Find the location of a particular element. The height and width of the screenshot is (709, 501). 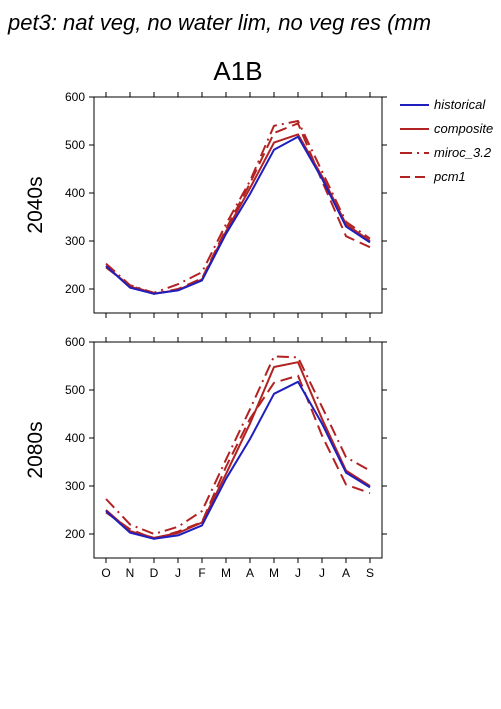

x-tick-label: D is located at coordinates (154, 573).